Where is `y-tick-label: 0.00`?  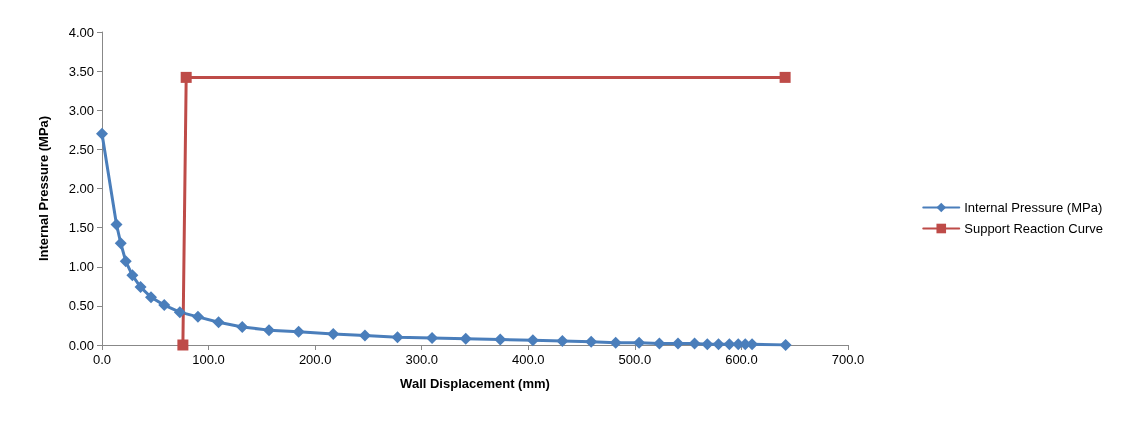
y-tick-label: 0.00 is located at coordinates (81, 345).